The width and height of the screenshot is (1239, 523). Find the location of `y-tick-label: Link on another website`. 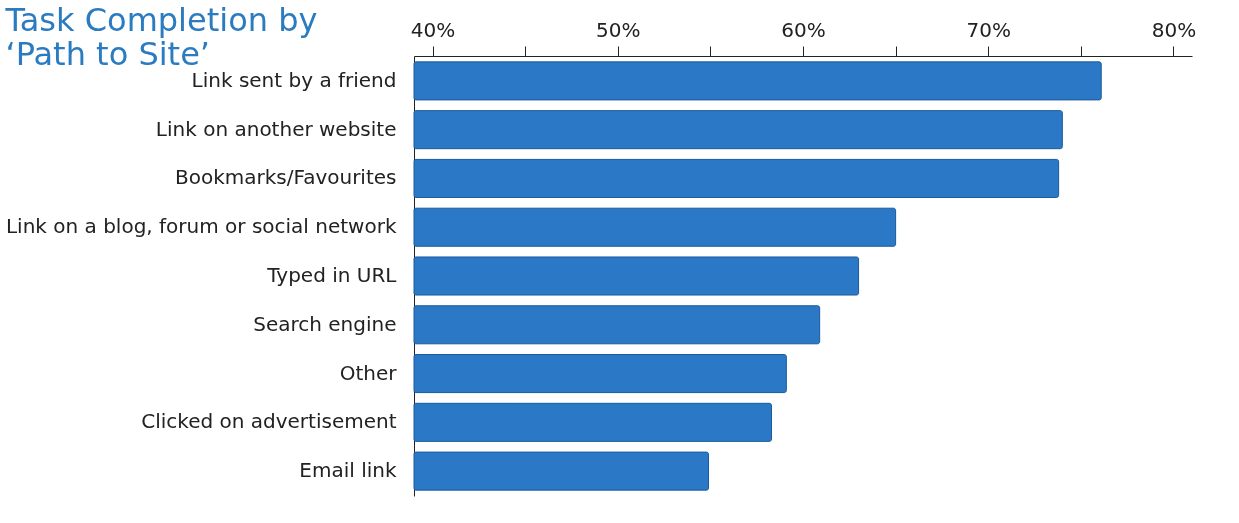

y-tick-label: Link on another website is located at coordinates (276, 128).